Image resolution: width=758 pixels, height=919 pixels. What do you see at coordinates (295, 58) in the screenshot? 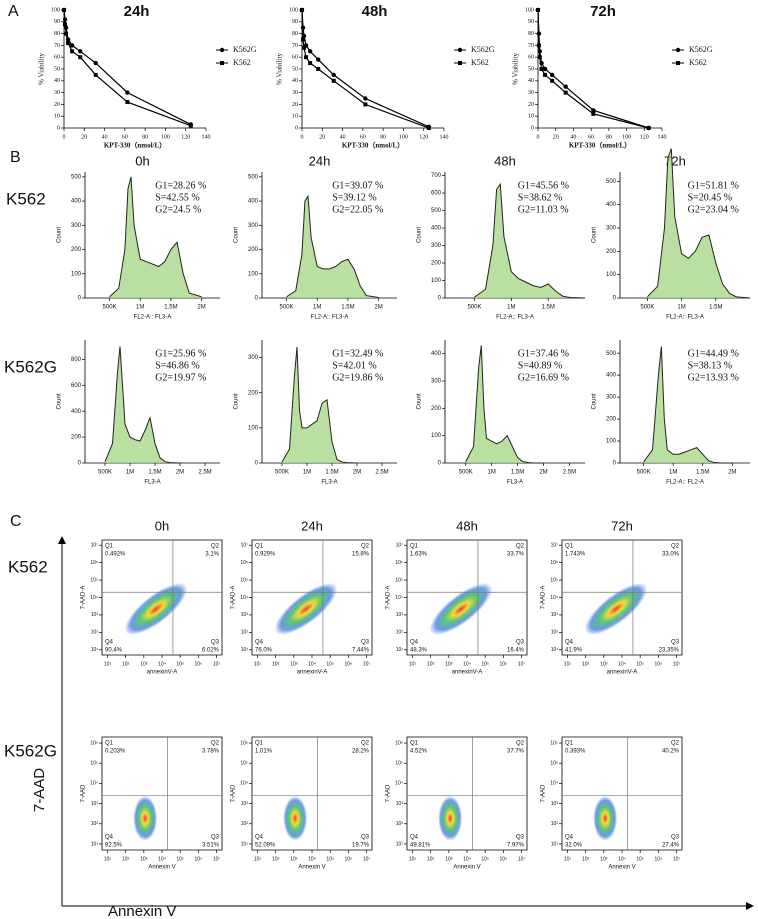
I see `y-tick-label: 60` at bounding box center [295, 58].